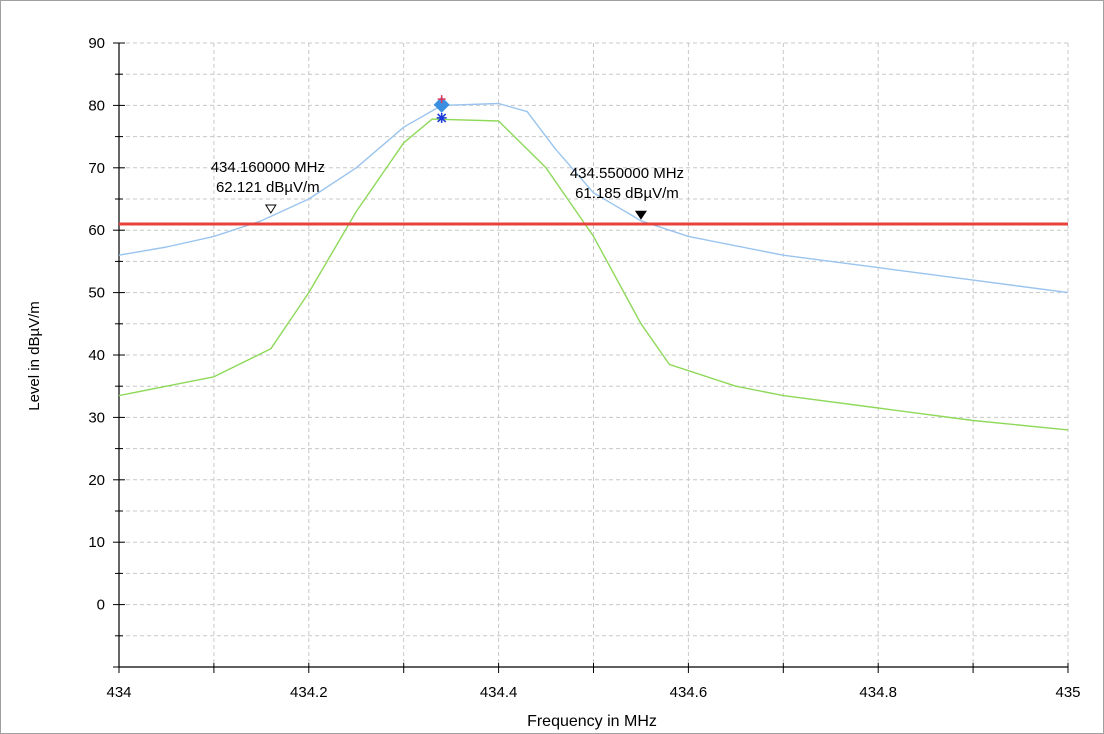 Image resolution: width=1104 pixels, height=734 pixels. What do you see at coordinates (96, 542) in the screenshot?
I see `y-tick-label: 10` at bounding box center [96, 542].